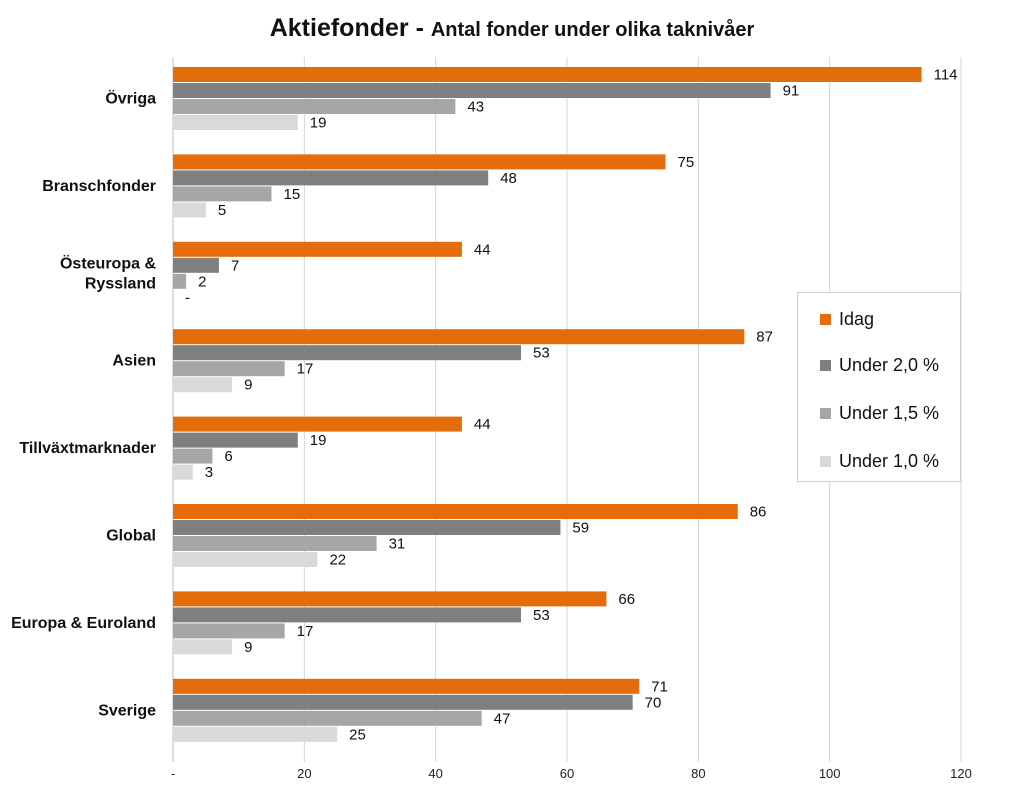  I want to click on data-label: 70, so click(653, 702).